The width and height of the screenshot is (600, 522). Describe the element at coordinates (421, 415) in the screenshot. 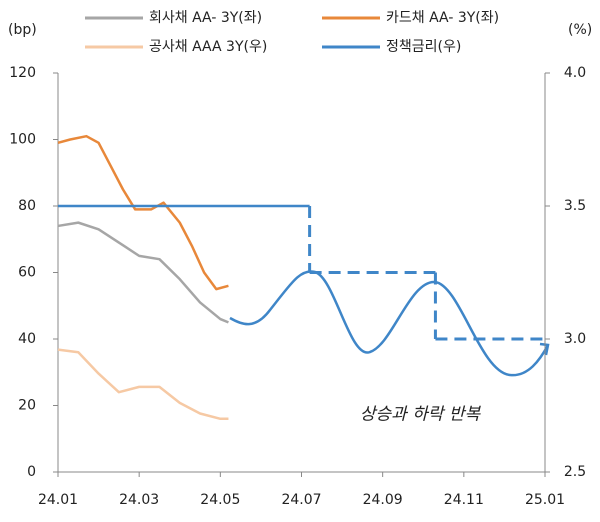

I see `annotation: 상승과 하락 반복` at that location.